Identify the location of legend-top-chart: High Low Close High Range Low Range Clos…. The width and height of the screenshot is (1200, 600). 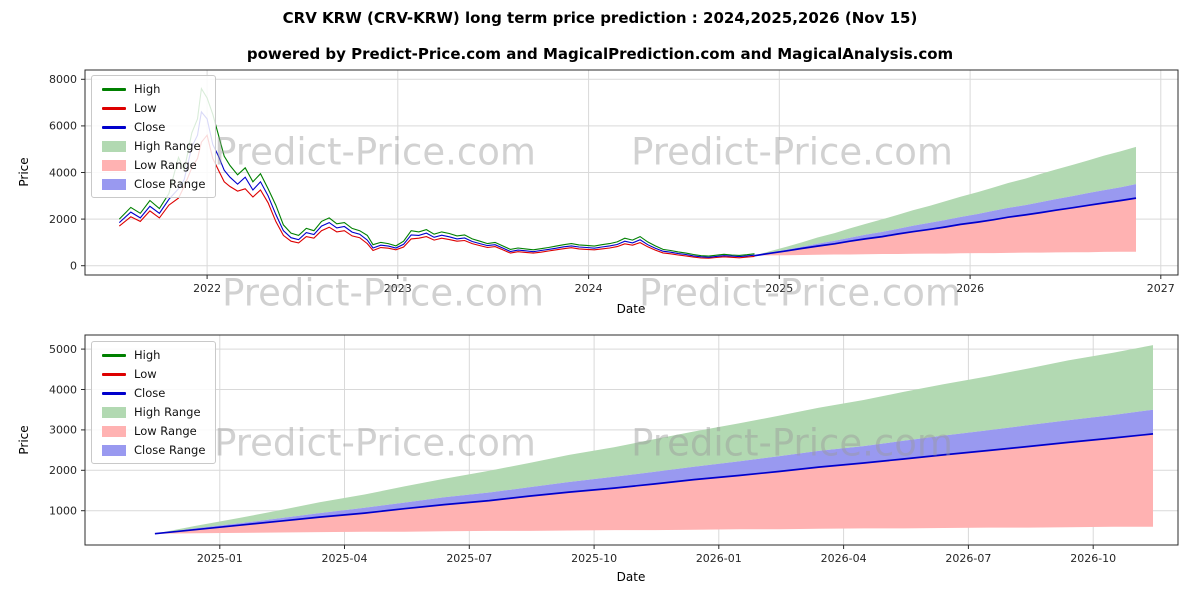
(154, 136).